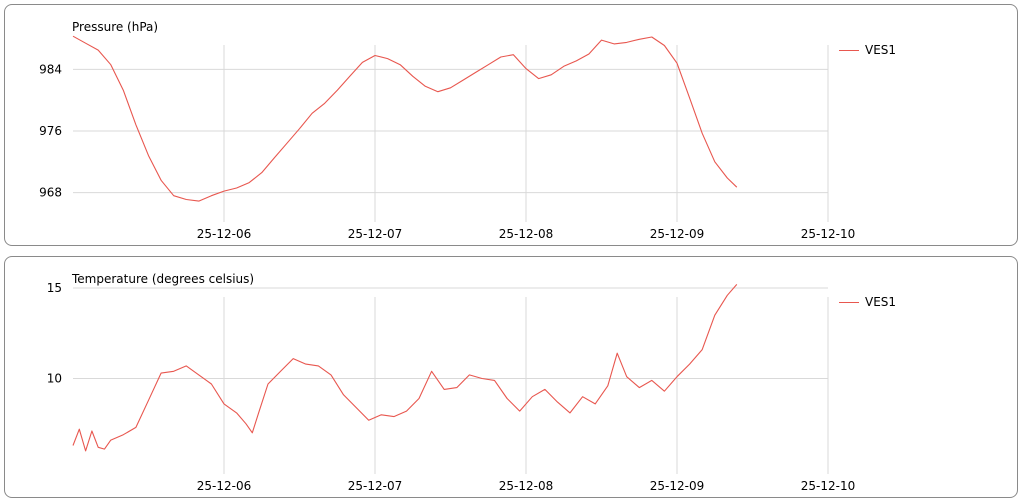 This screenshot has width=1024, height=501. I want to click on temperature-x-tick-label: 25-12-09, so click(677, 486).